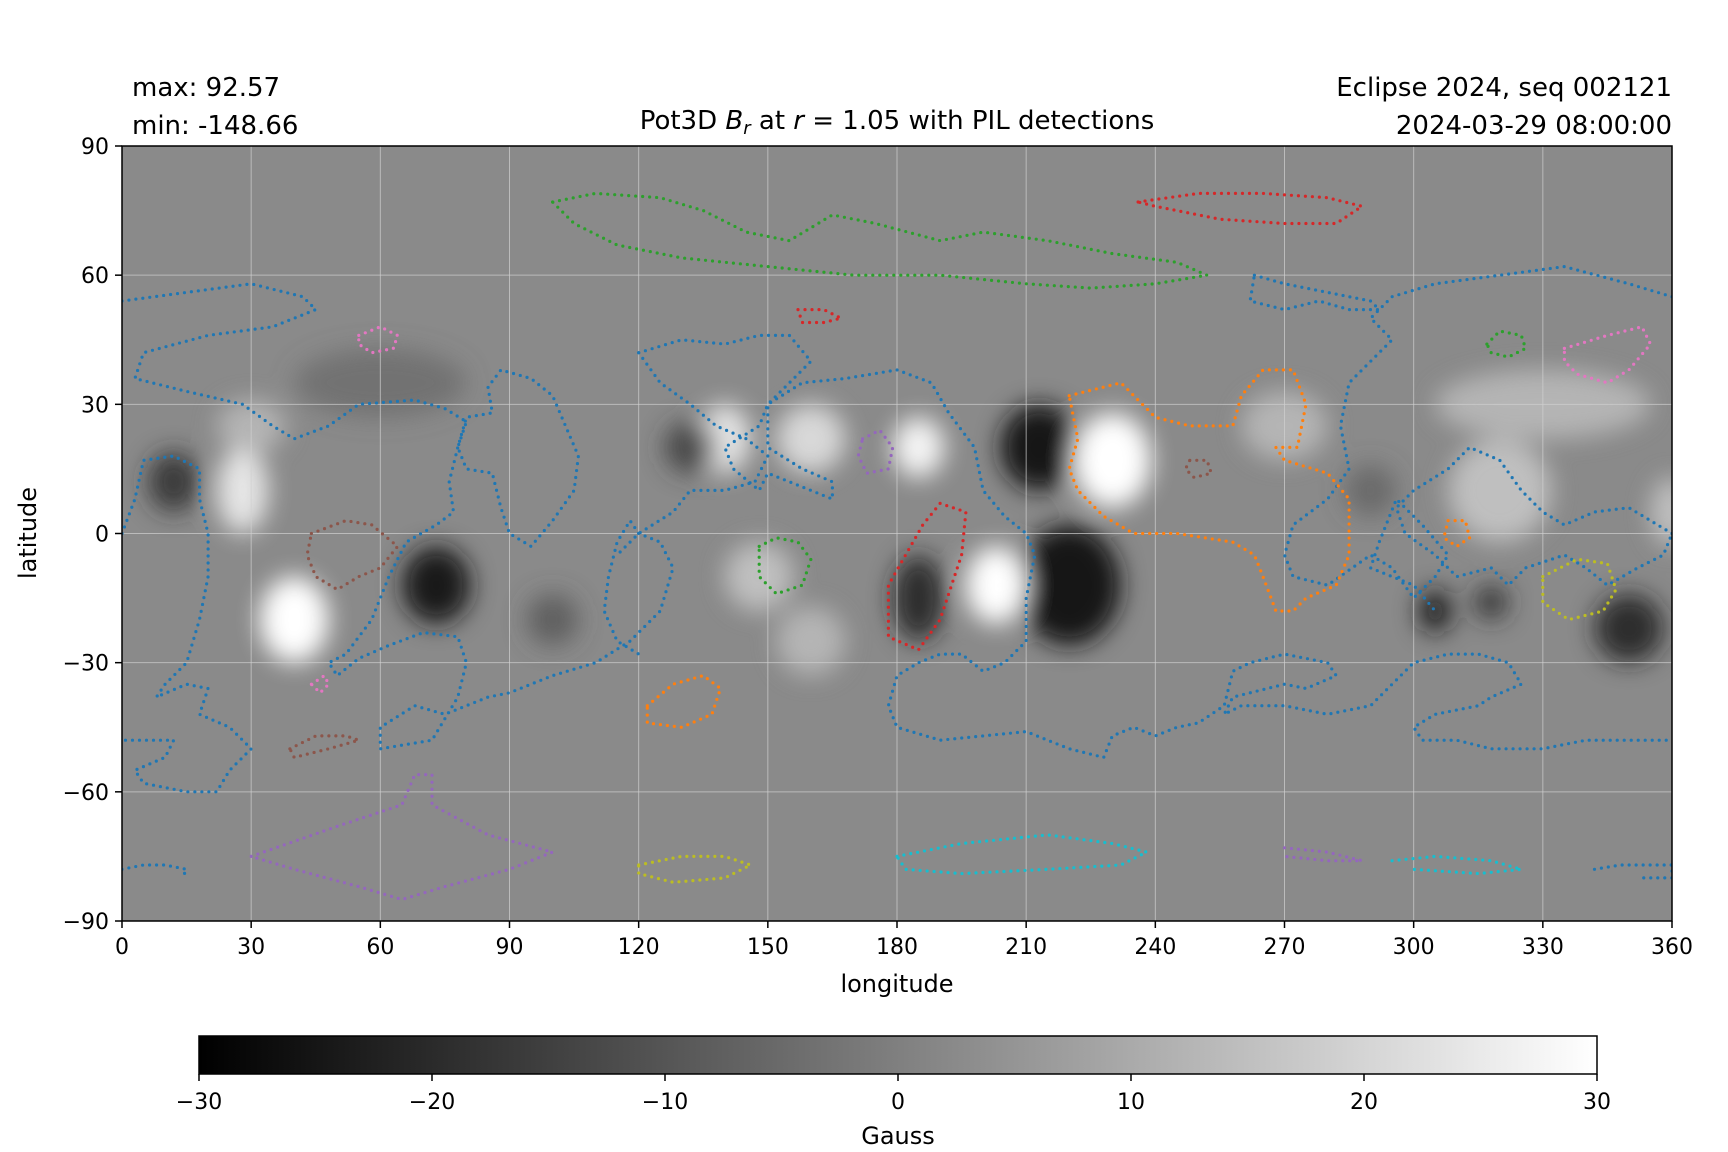  I want to click on x-axis-label: longitude, so click(896, 984).